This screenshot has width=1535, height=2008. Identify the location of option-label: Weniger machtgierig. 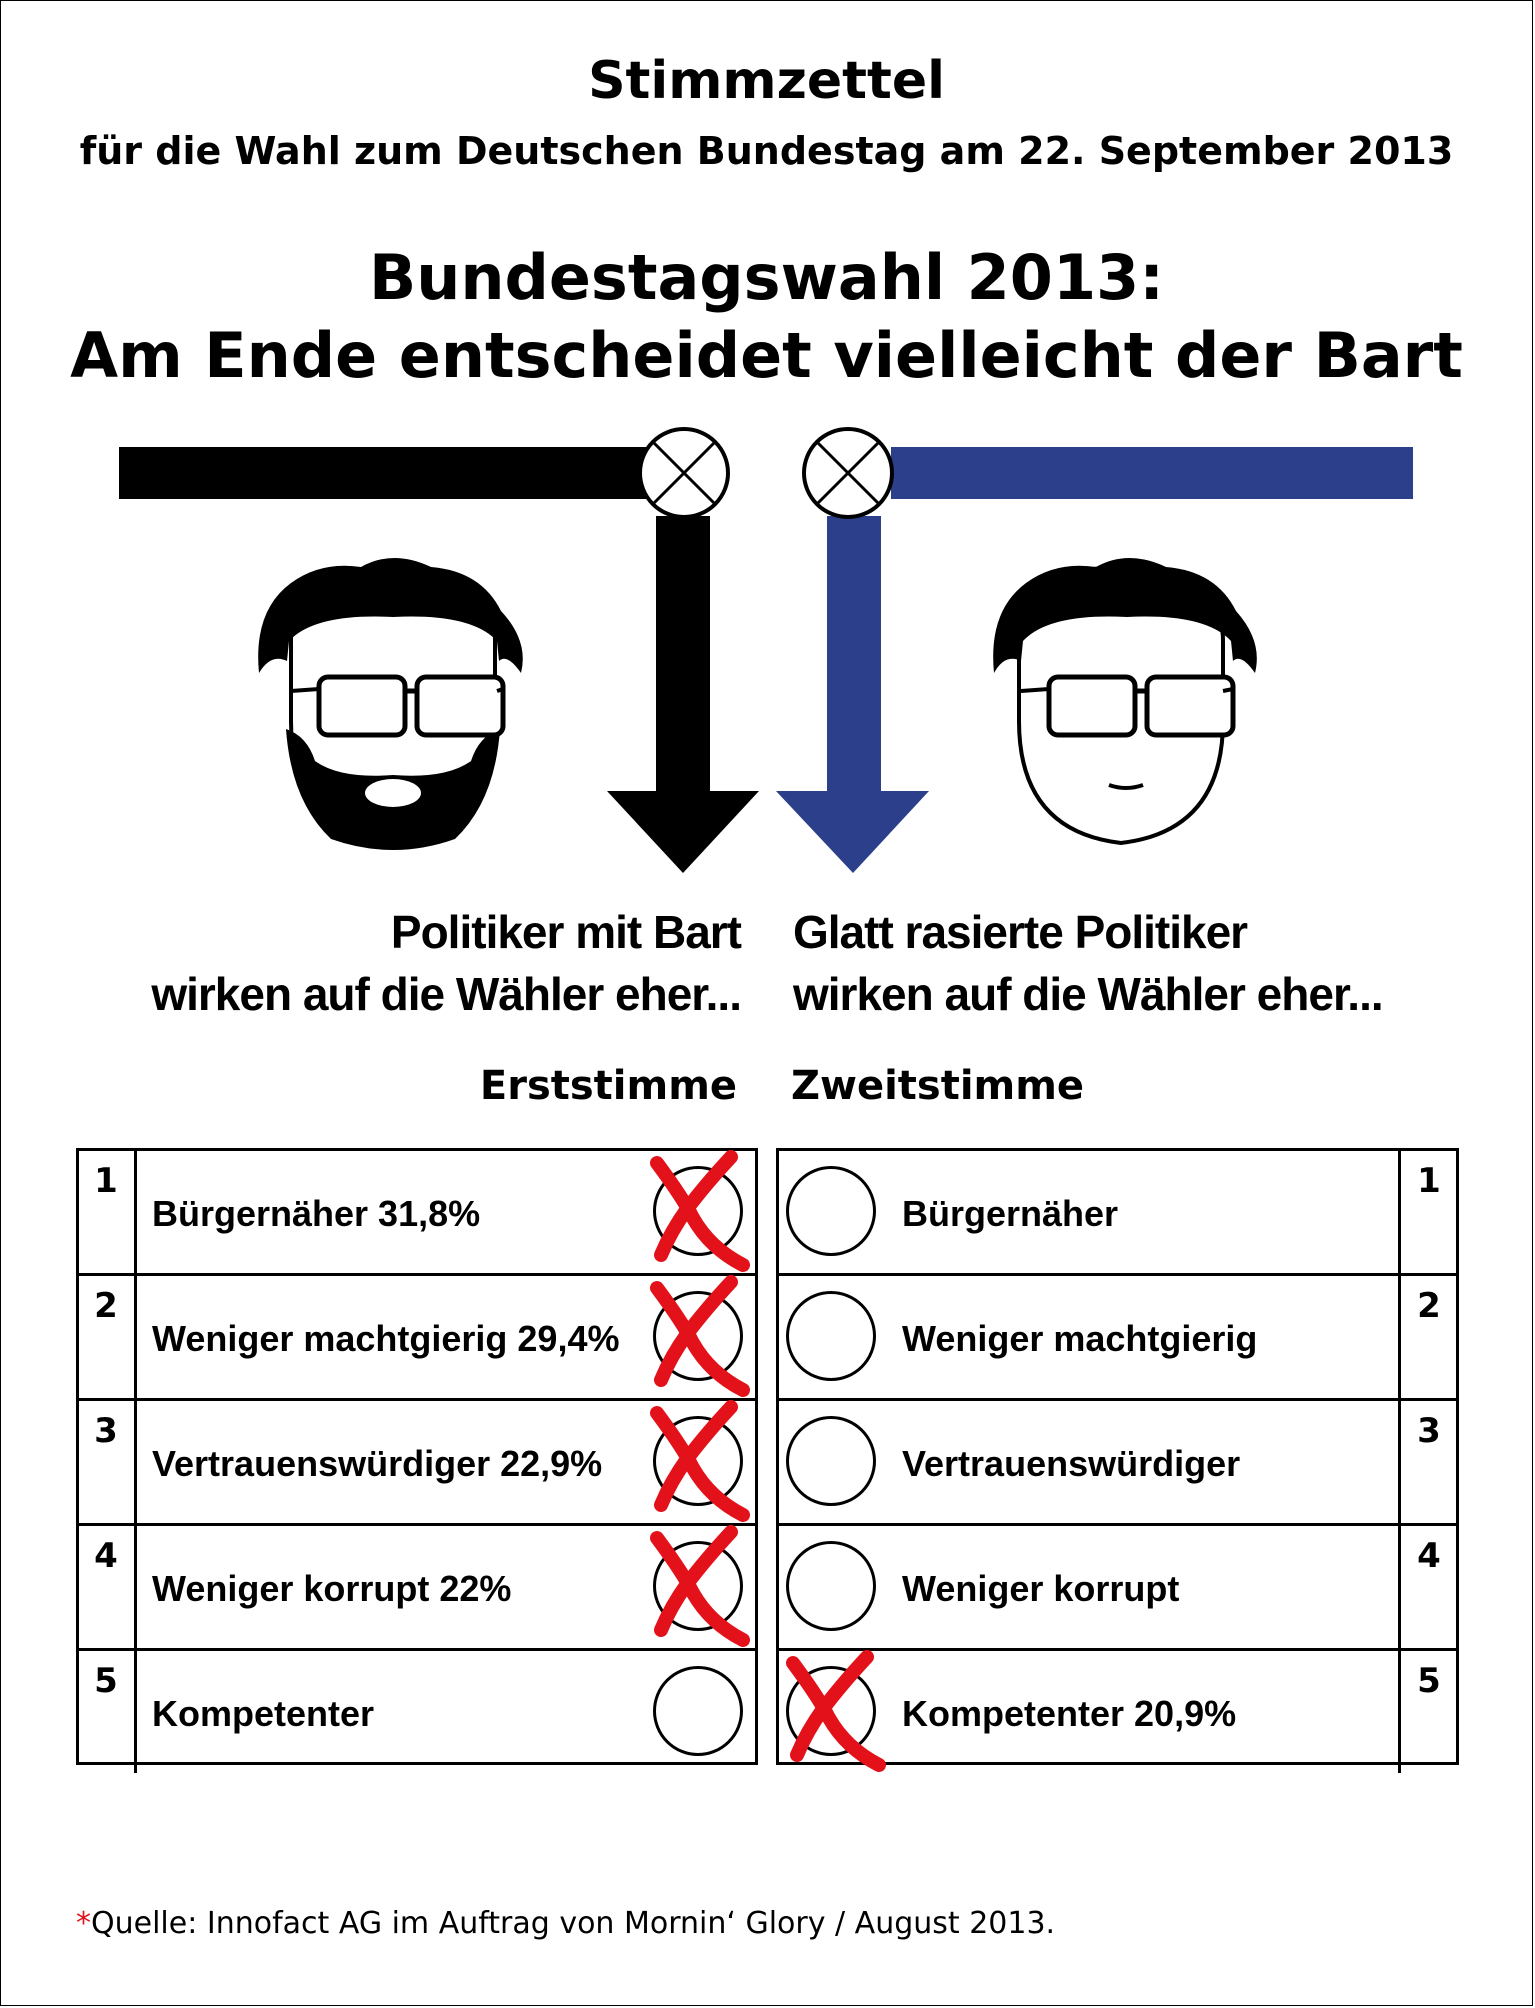
(1080, 1338).